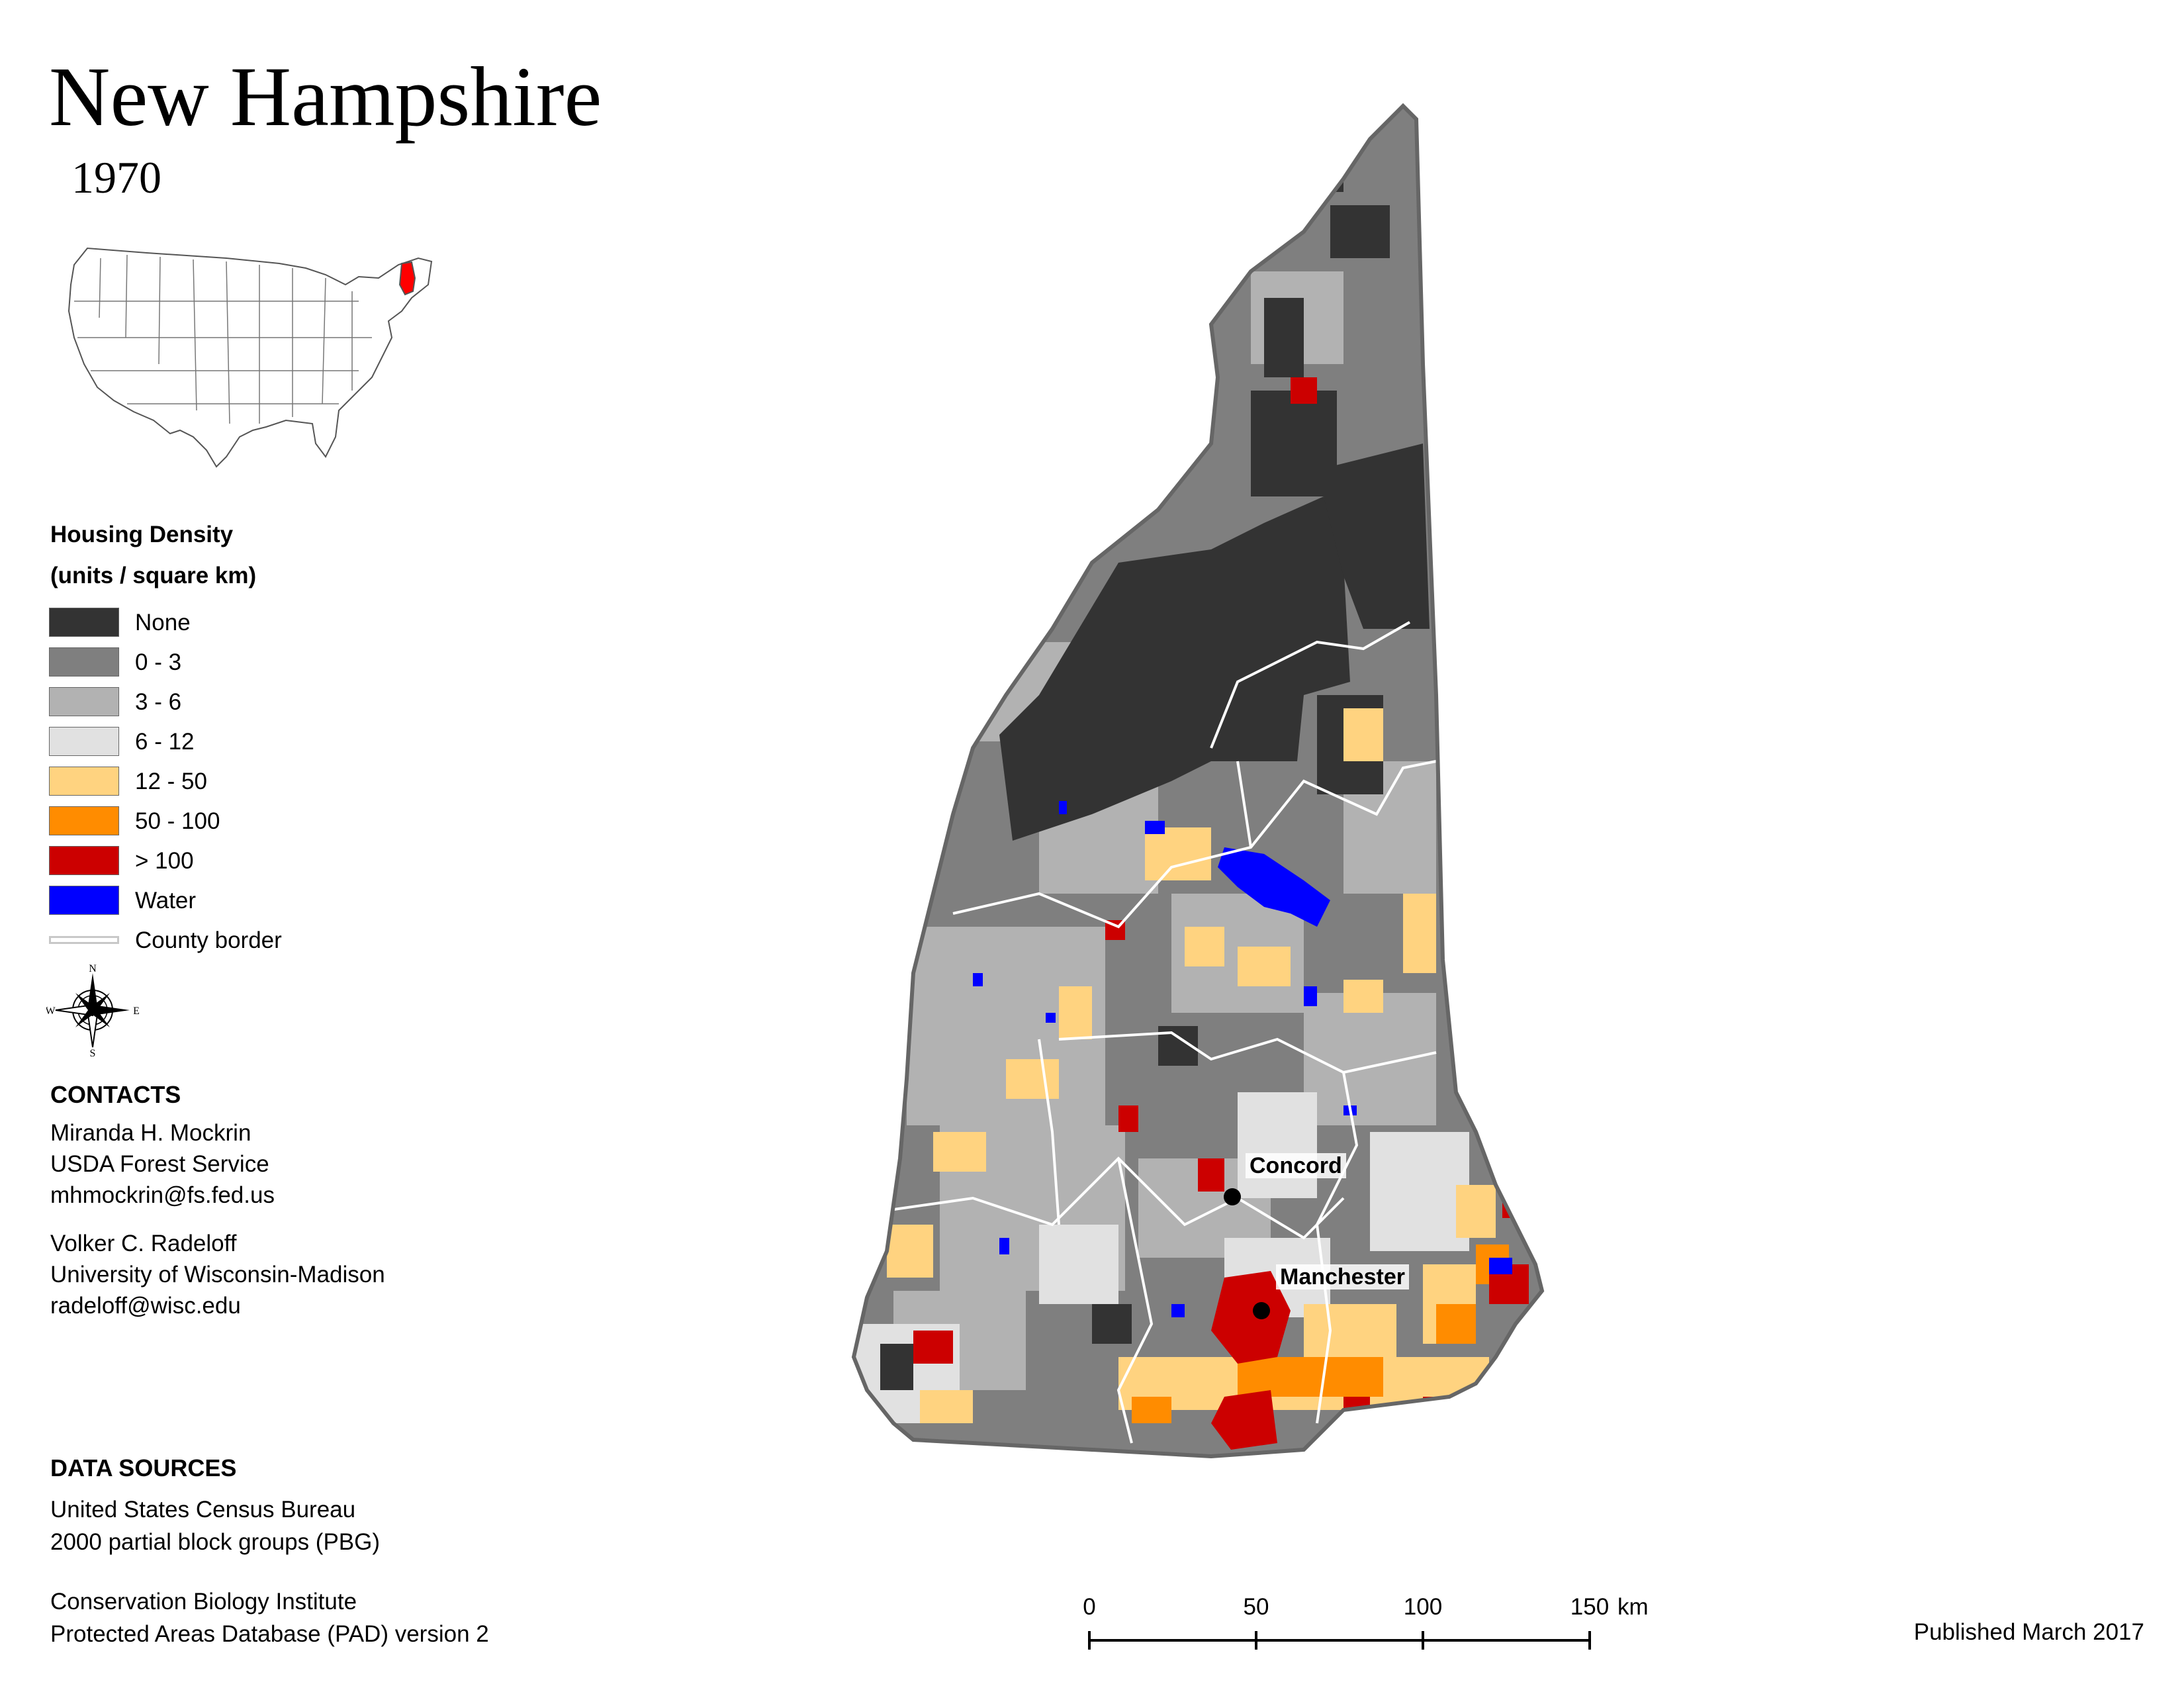  Describe the element at coordinates (128, 781) in the screenshot. I see `legend-item-12-50: 12 - 50` at that location.